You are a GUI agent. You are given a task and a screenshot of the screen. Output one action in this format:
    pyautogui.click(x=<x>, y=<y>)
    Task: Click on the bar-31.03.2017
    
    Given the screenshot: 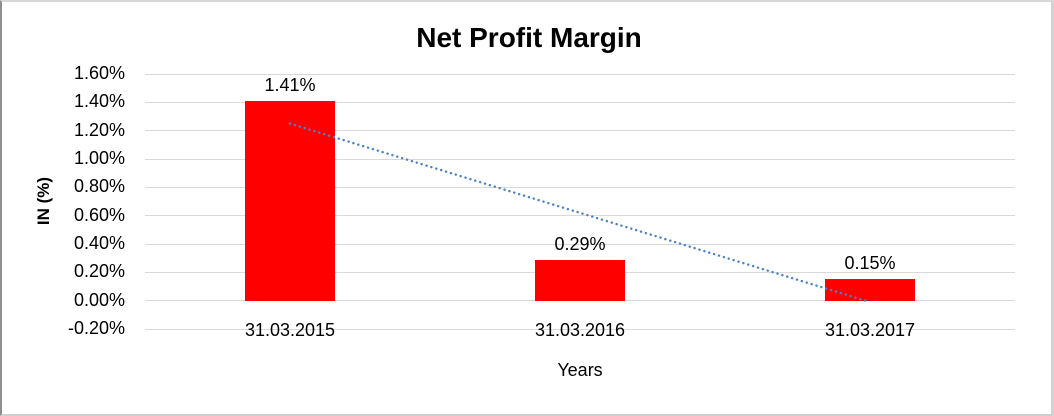 What is the action you would take?
    pyautogui.click(x=870, y=290)
    